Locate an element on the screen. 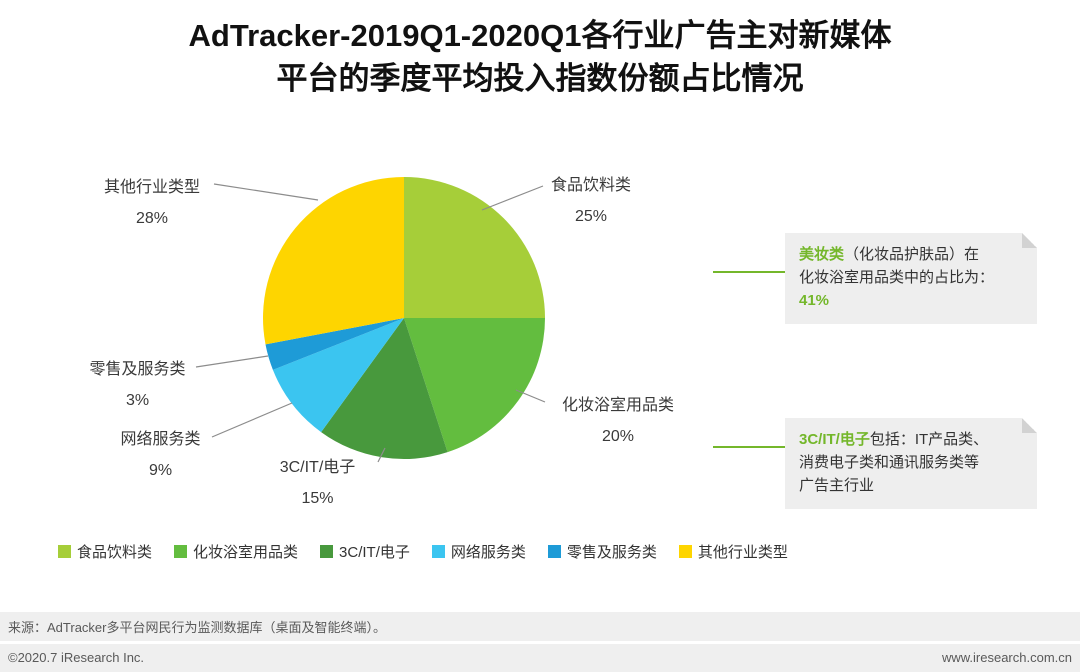 This screenshot has height=672, width=1080. callout-beauty-highlight: 美妆类 is located at coordinates (822, 254).